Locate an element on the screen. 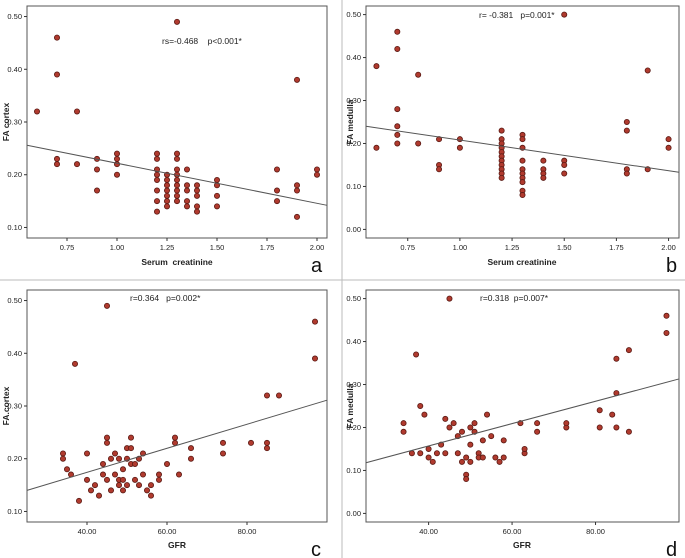 The width and height of the screenshot is (685, 558). x-axis-title: Serum creatinine is located at coordinates (177, 262).